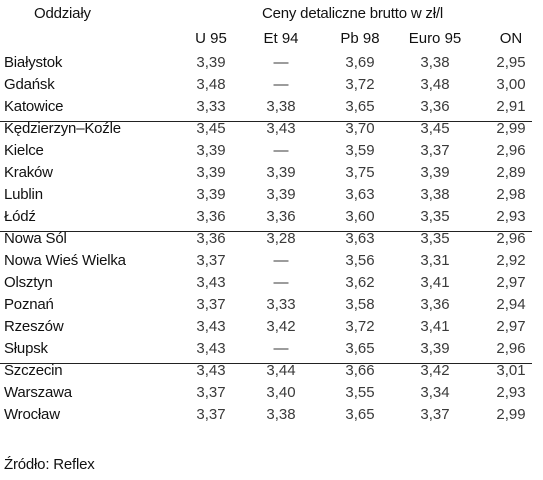  Describe the element at coordinates (33, 62) in the screenshot. I see `branch-name: Białystok` at that location.